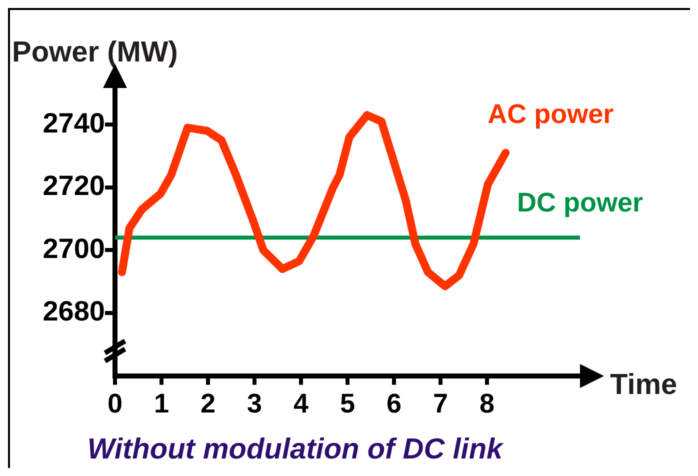 The height and width of the screenshot is (476, 698). What do you see at coordinates (301, 403) in the screenshot?
I see `x-tick-label: 4` at bounding box center [301, 403].